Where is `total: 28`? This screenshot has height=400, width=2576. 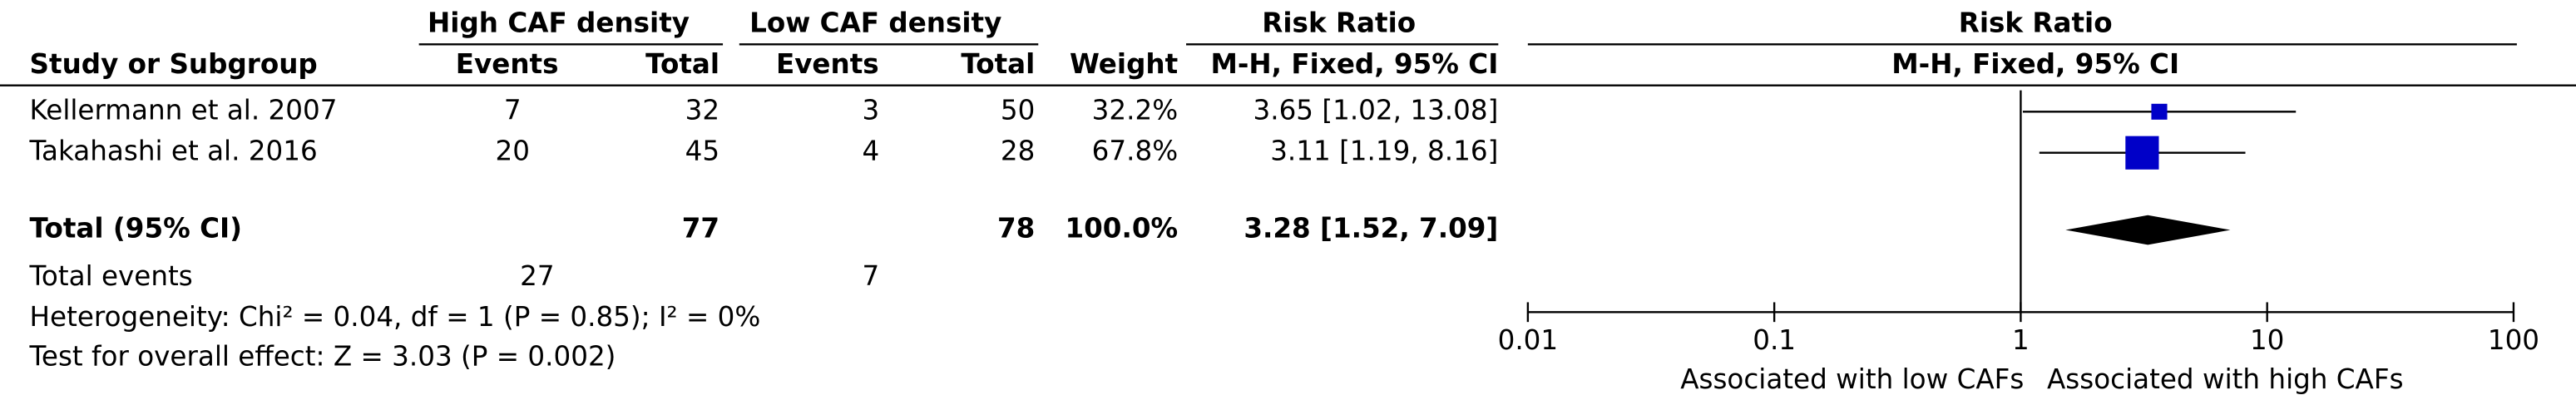 total: 28 is located at coordinates (1018, 151).